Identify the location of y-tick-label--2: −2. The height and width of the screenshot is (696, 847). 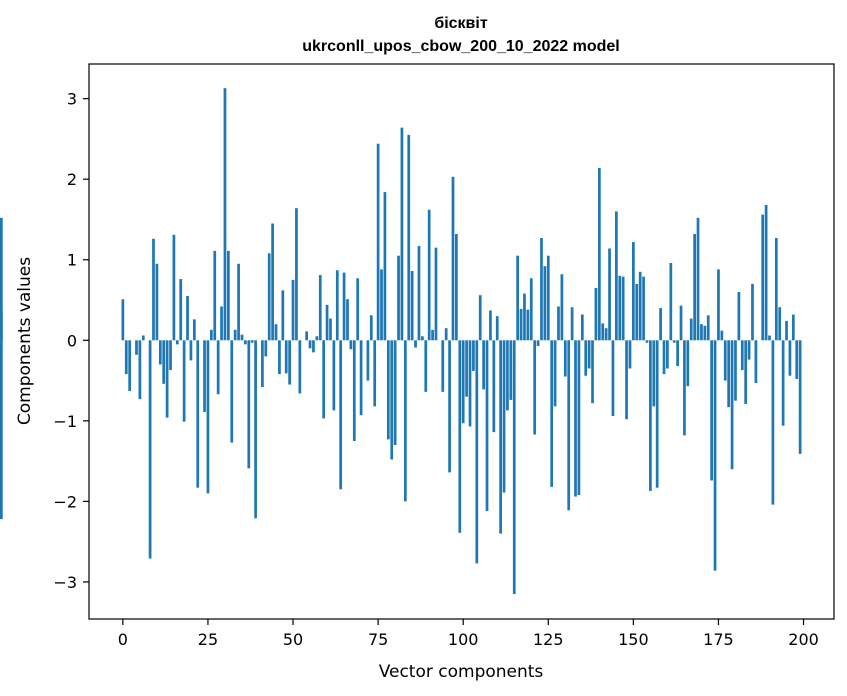
(65, 501).